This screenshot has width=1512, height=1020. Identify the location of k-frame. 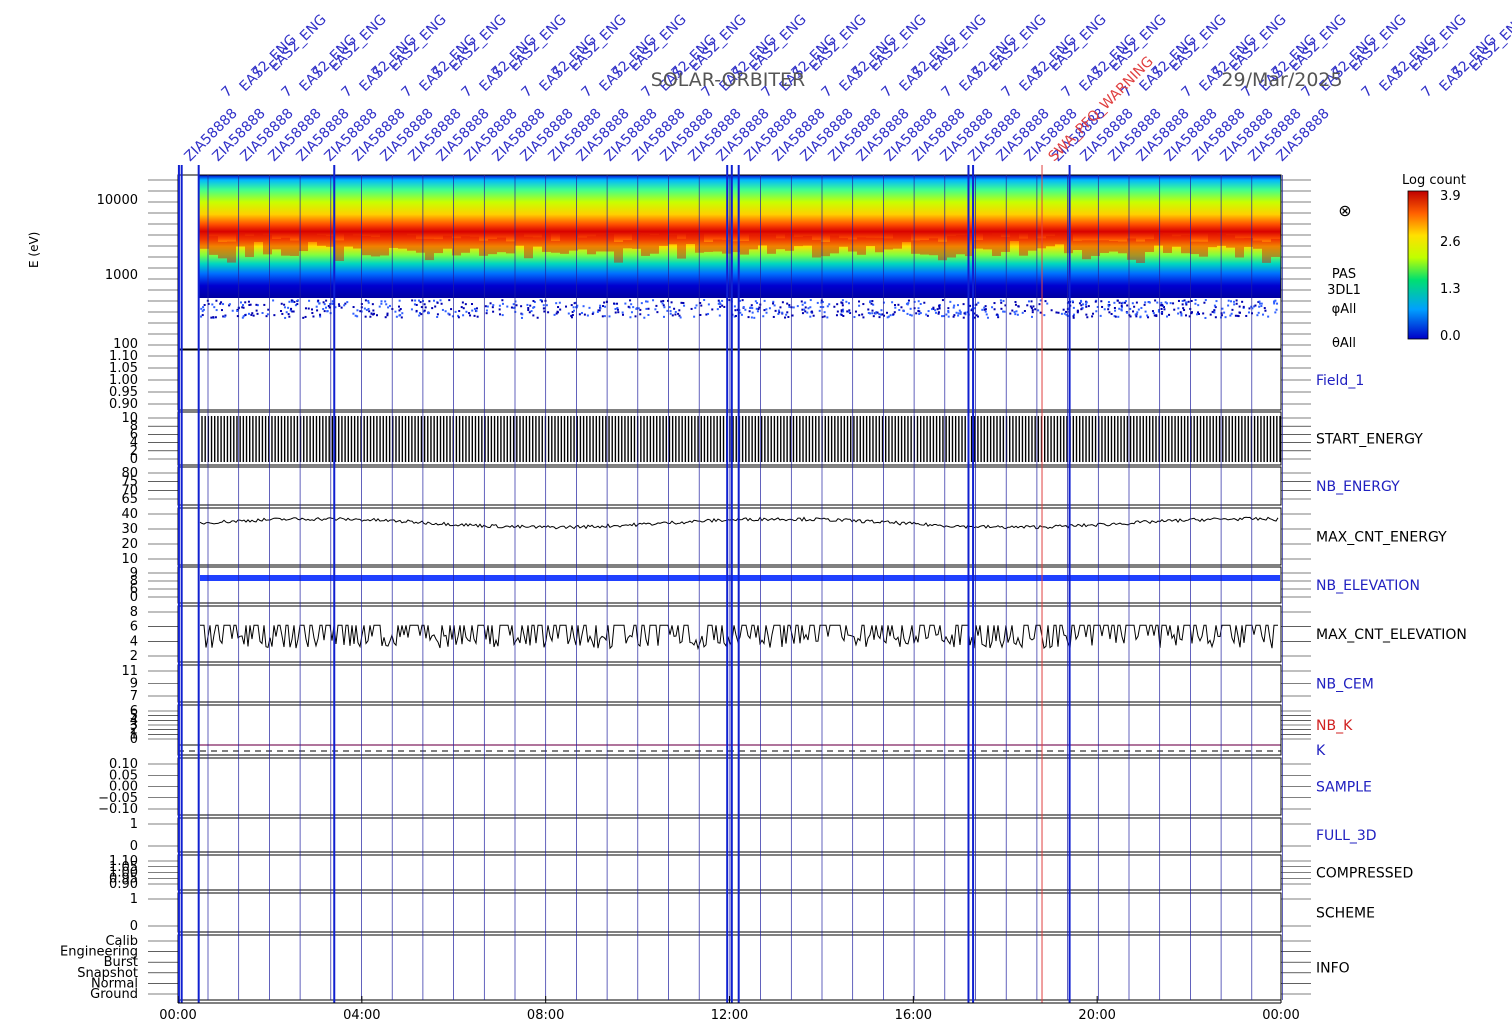
(729, 750).